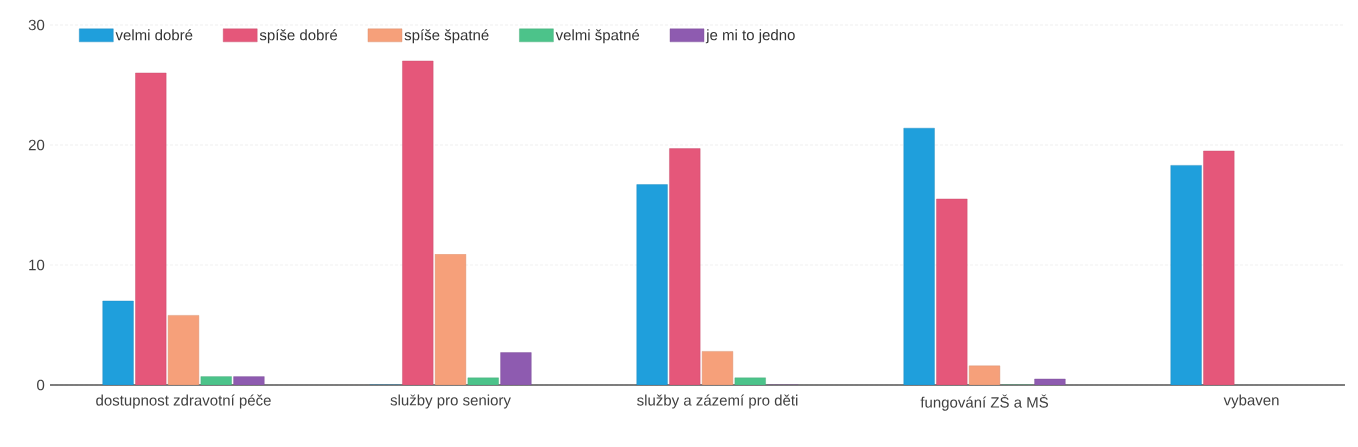 The height and width of the screenshot is (447, 1358). What do you see at coordinates (298, 36) in the screenshot?
I see `legend-label: spíše dobré` at bounding box center [298, 36].